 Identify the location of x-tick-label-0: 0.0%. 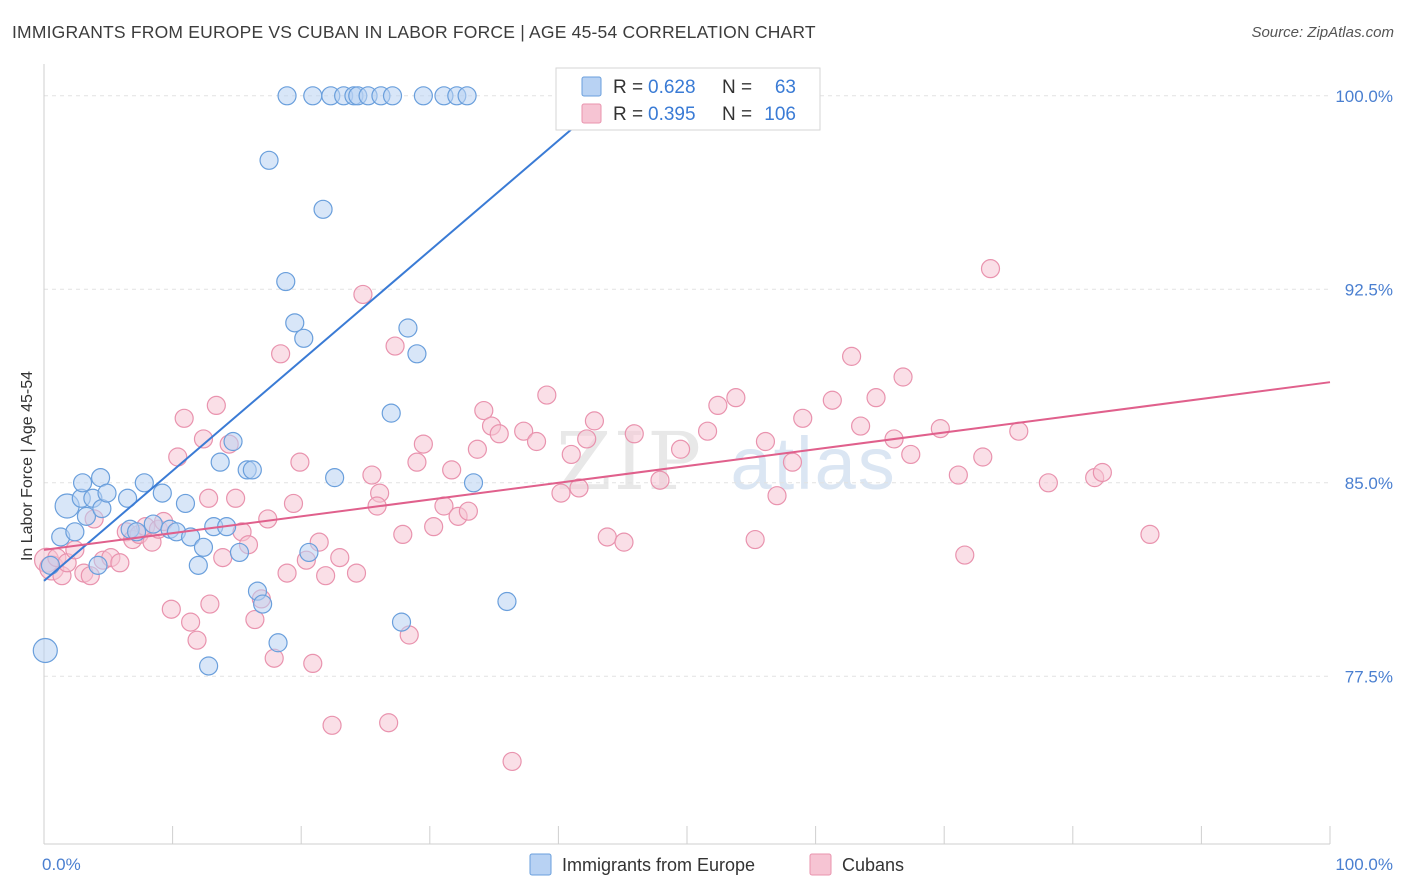
(61, 864).